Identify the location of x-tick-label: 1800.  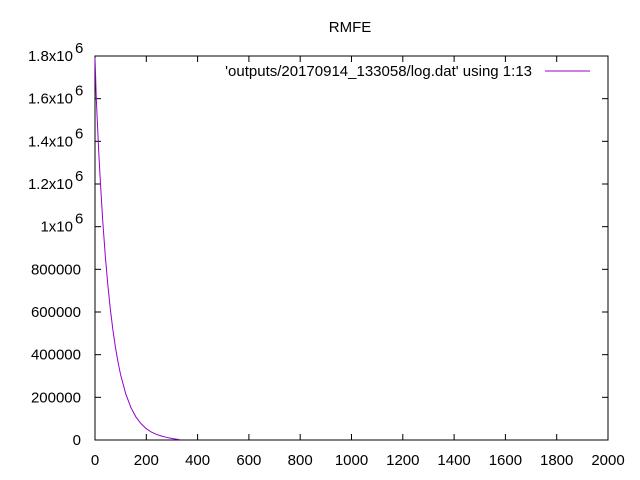
(556, 460).